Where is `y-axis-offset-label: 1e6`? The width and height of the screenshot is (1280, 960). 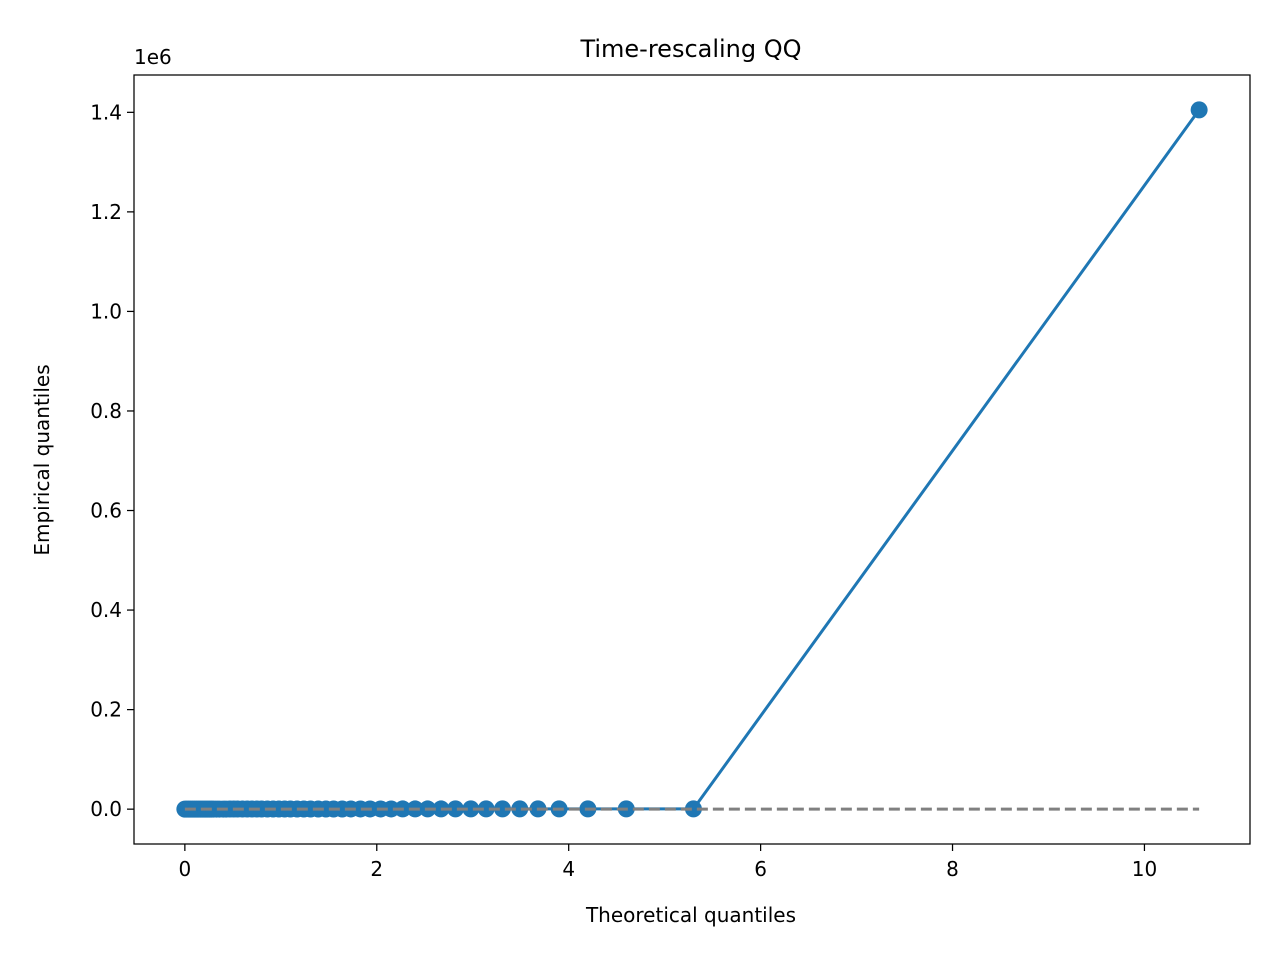
y-axis-offset-label: 1e6 is located at coordinates (153, 57).